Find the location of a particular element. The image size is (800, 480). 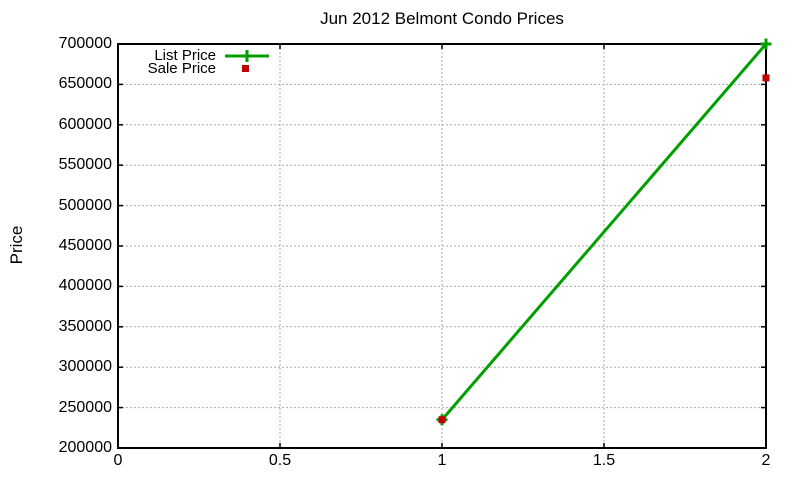

x-tick-label: 2 is located at coordinates (766, 460).